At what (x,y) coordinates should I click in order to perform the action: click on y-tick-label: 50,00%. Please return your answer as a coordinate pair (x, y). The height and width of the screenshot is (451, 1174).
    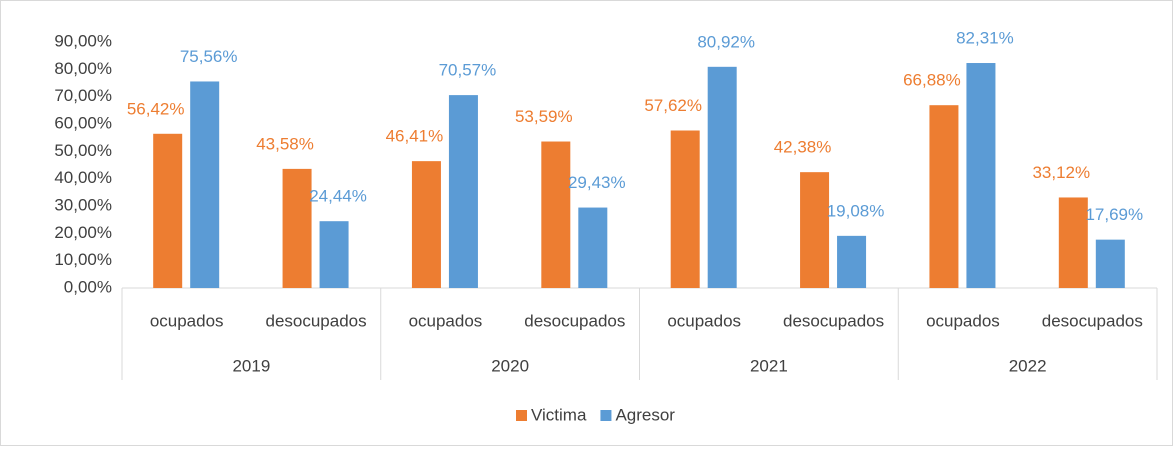
    Looking at the image, I should click on (83, 150).